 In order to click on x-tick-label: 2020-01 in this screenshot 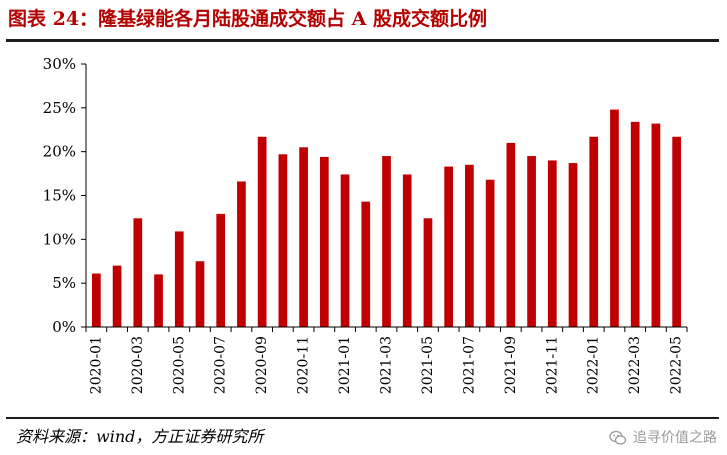, I will do `click(96, 365)`.